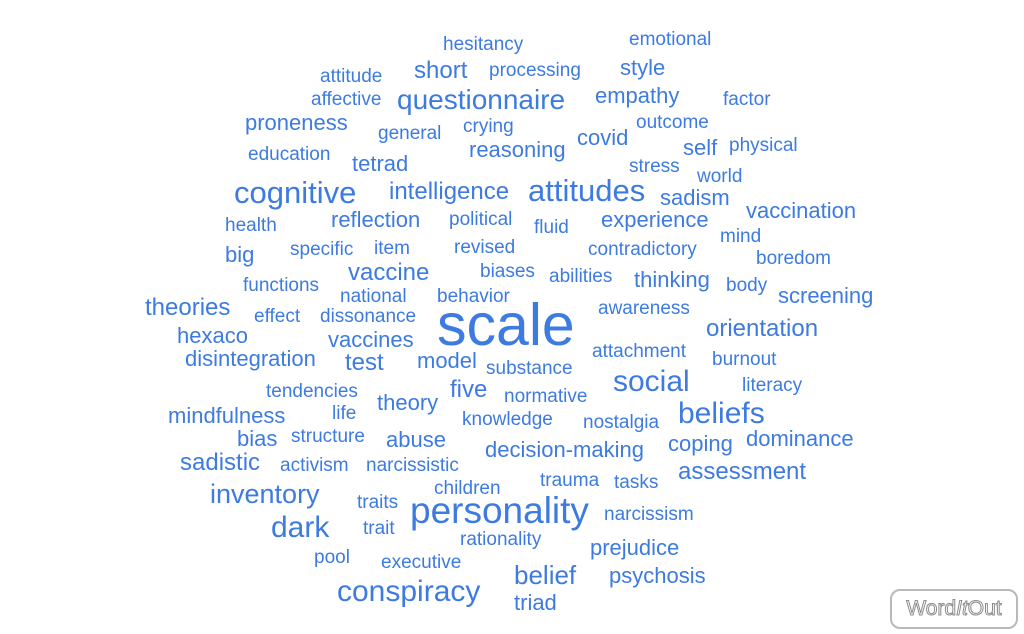 This screenshot has height=634, width=1024. Describe the element at coordinates (649, 514) in the screenshot. I see `cloud-word-narcissism: narcissism` at that location.